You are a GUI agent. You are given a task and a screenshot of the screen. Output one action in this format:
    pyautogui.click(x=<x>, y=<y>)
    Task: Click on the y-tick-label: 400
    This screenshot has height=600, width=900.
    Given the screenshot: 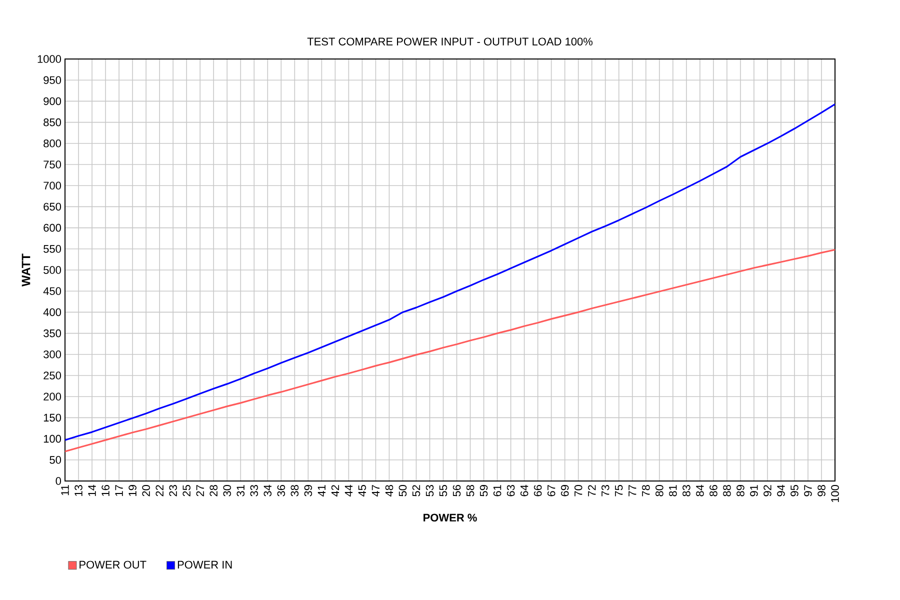 What is the action you would take?
    pyautogui.click(x=52, y=312)
    